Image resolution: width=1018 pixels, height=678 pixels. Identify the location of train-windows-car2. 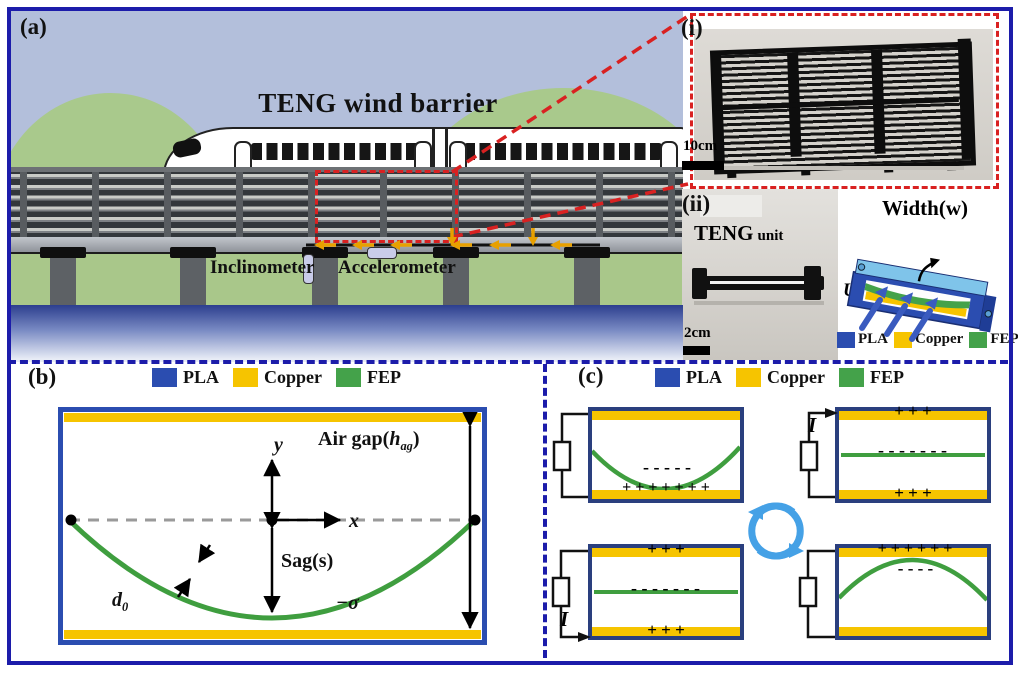
(563, 151).